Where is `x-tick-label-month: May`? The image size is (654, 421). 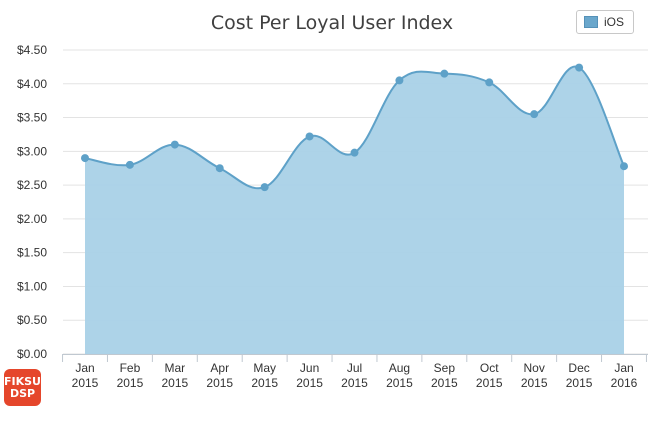 x-tick-label-month: May is located at coordinates (264, 368).